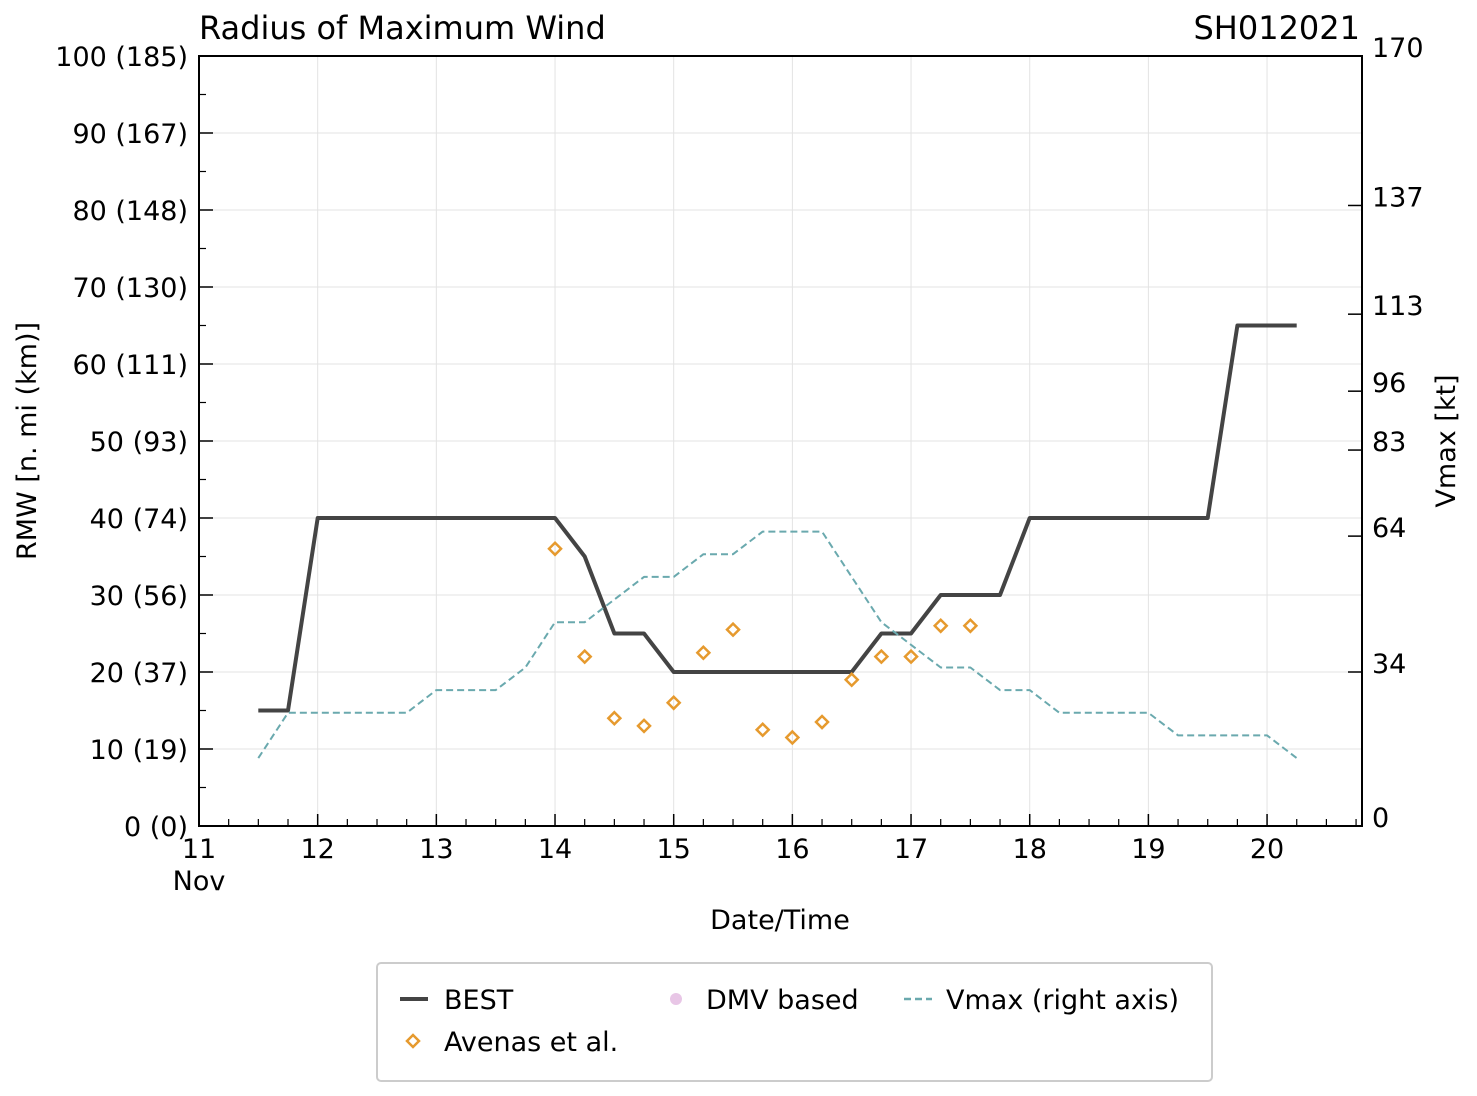 The height and width of the screenshot is (1096, 1477). I want to click on y2-tick-label: 34, so click(1389, 664).